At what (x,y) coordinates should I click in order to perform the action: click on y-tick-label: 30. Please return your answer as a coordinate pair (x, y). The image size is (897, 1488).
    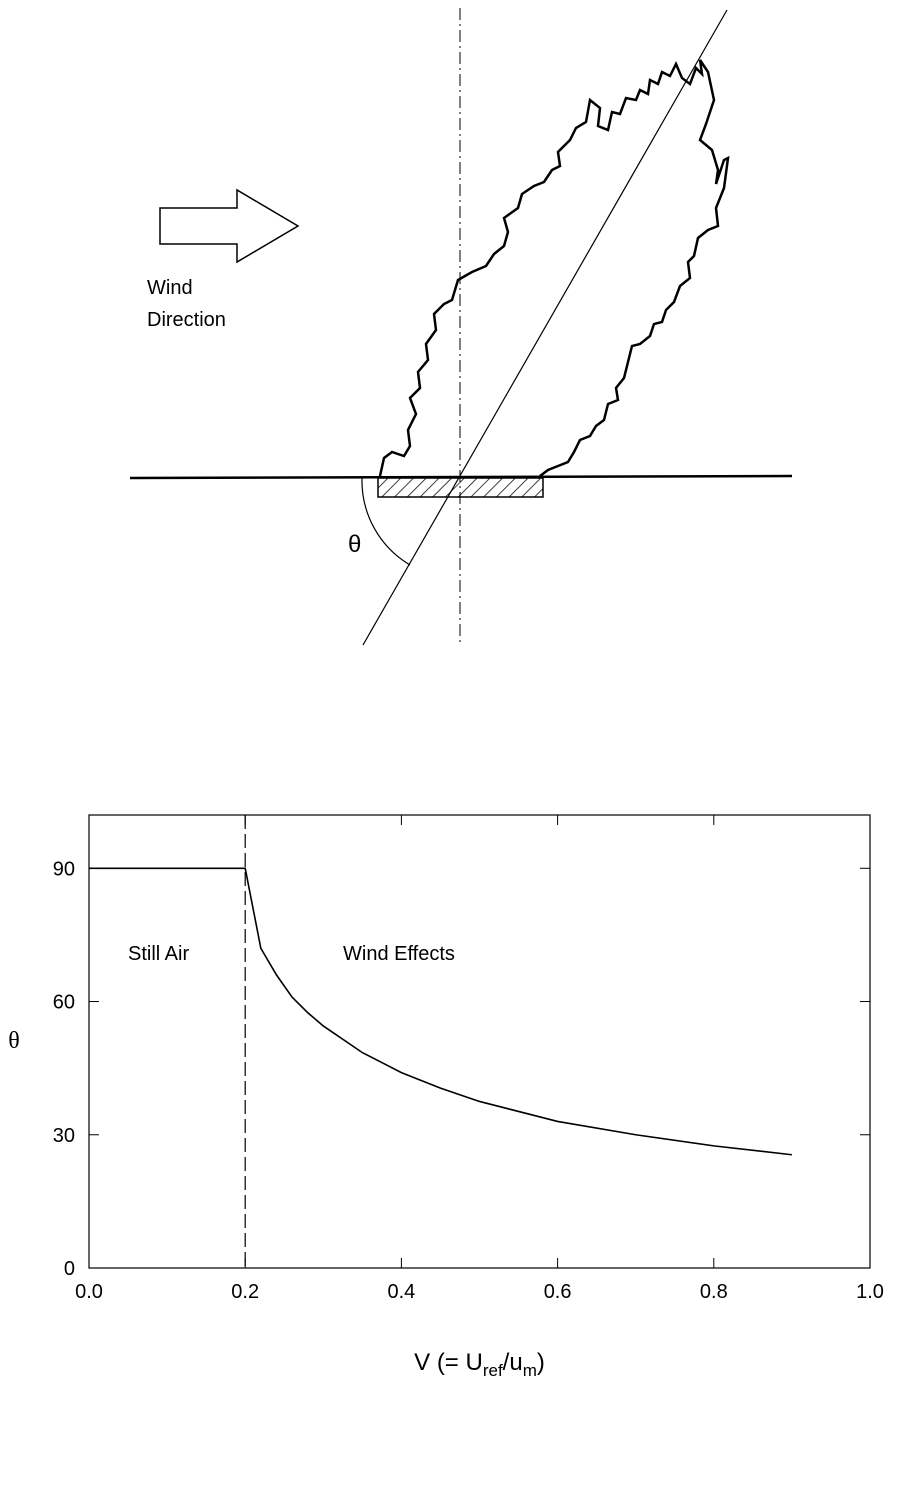
    Looking at the image, I should click on (64, 1136).